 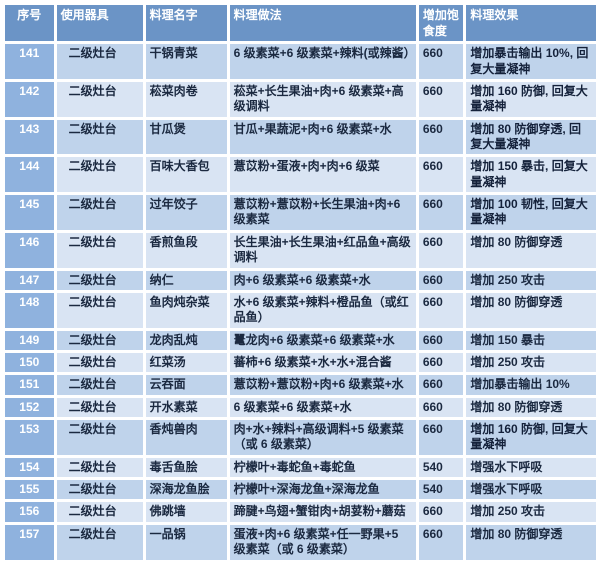 I want to click on table-row: 151 二级灶台 云吞面 薏苡粉+薏苡粉+肉+6 级素菜+水 660 增加暴击输出 10%, so click(x=300, y=385).